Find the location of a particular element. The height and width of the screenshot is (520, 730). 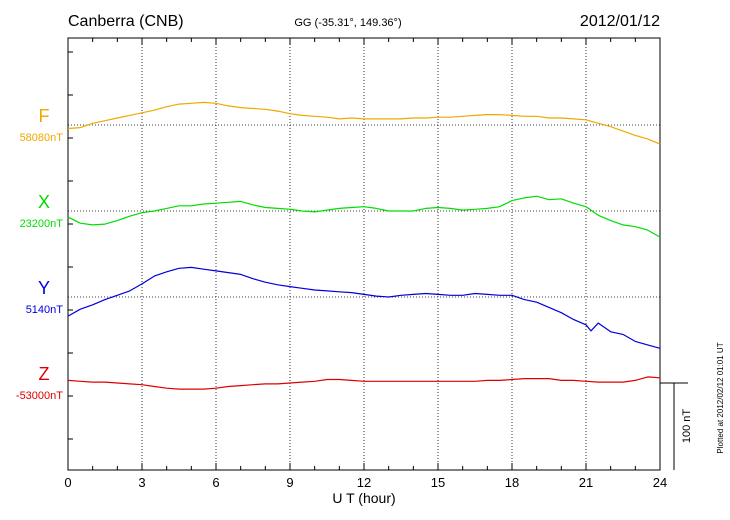

x-tick-labels: 0 3 6 9 12 15 18 21 24 is located at coordinates (365, 482).